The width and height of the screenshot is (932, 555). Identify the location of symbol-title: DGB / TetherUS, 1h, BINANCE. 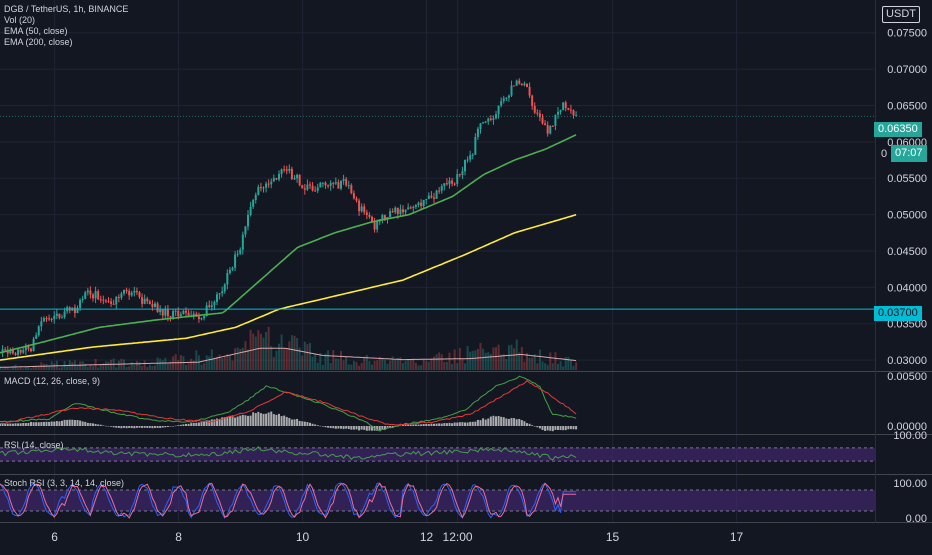
(66, 9).